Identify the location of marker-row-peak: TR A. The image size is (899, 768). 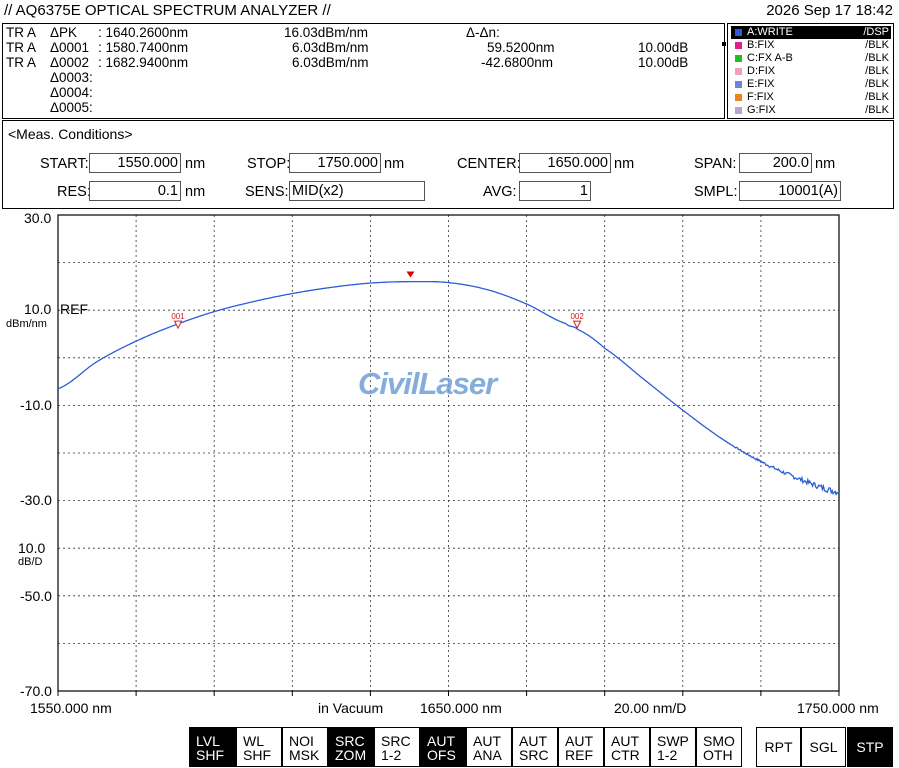
(21, 33).